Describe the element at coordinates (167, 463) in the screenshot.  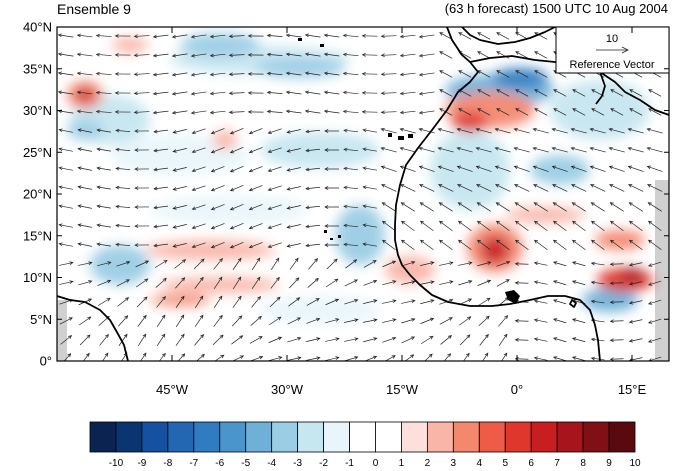
I see `colorbar-label: -8` at that location.